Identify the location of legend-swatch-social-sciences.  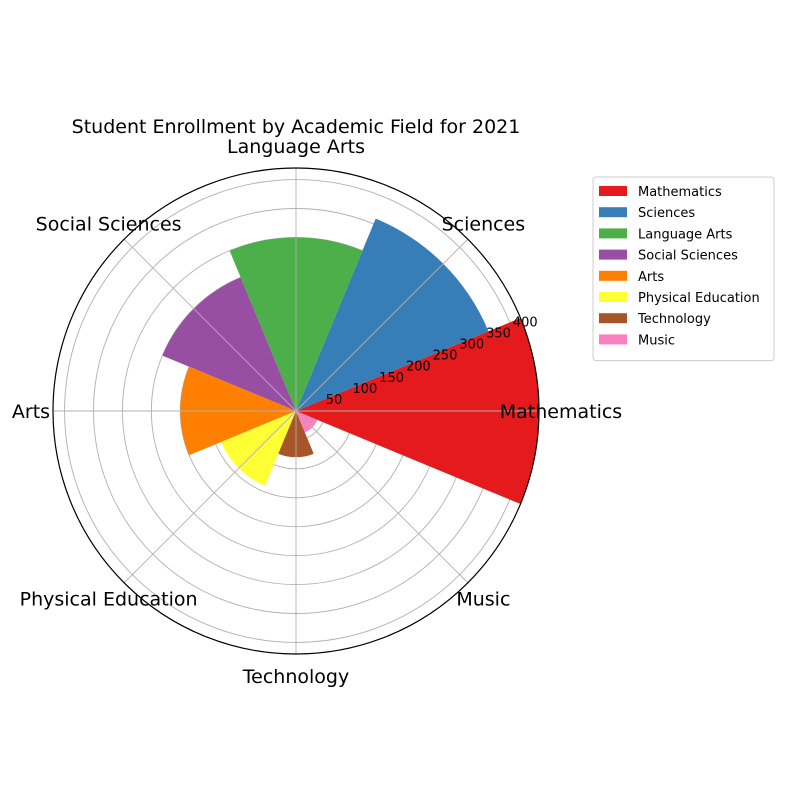
(613, 254).